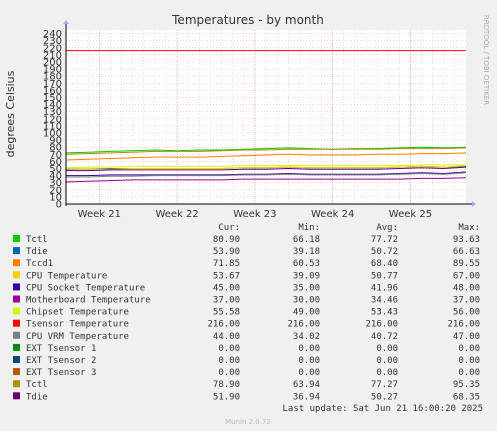 This screenshot has height=431, width=497. Describe the element at coordinates (384, 288) in the screenshot. I see `legend-value-avg: 41.96` at that location.